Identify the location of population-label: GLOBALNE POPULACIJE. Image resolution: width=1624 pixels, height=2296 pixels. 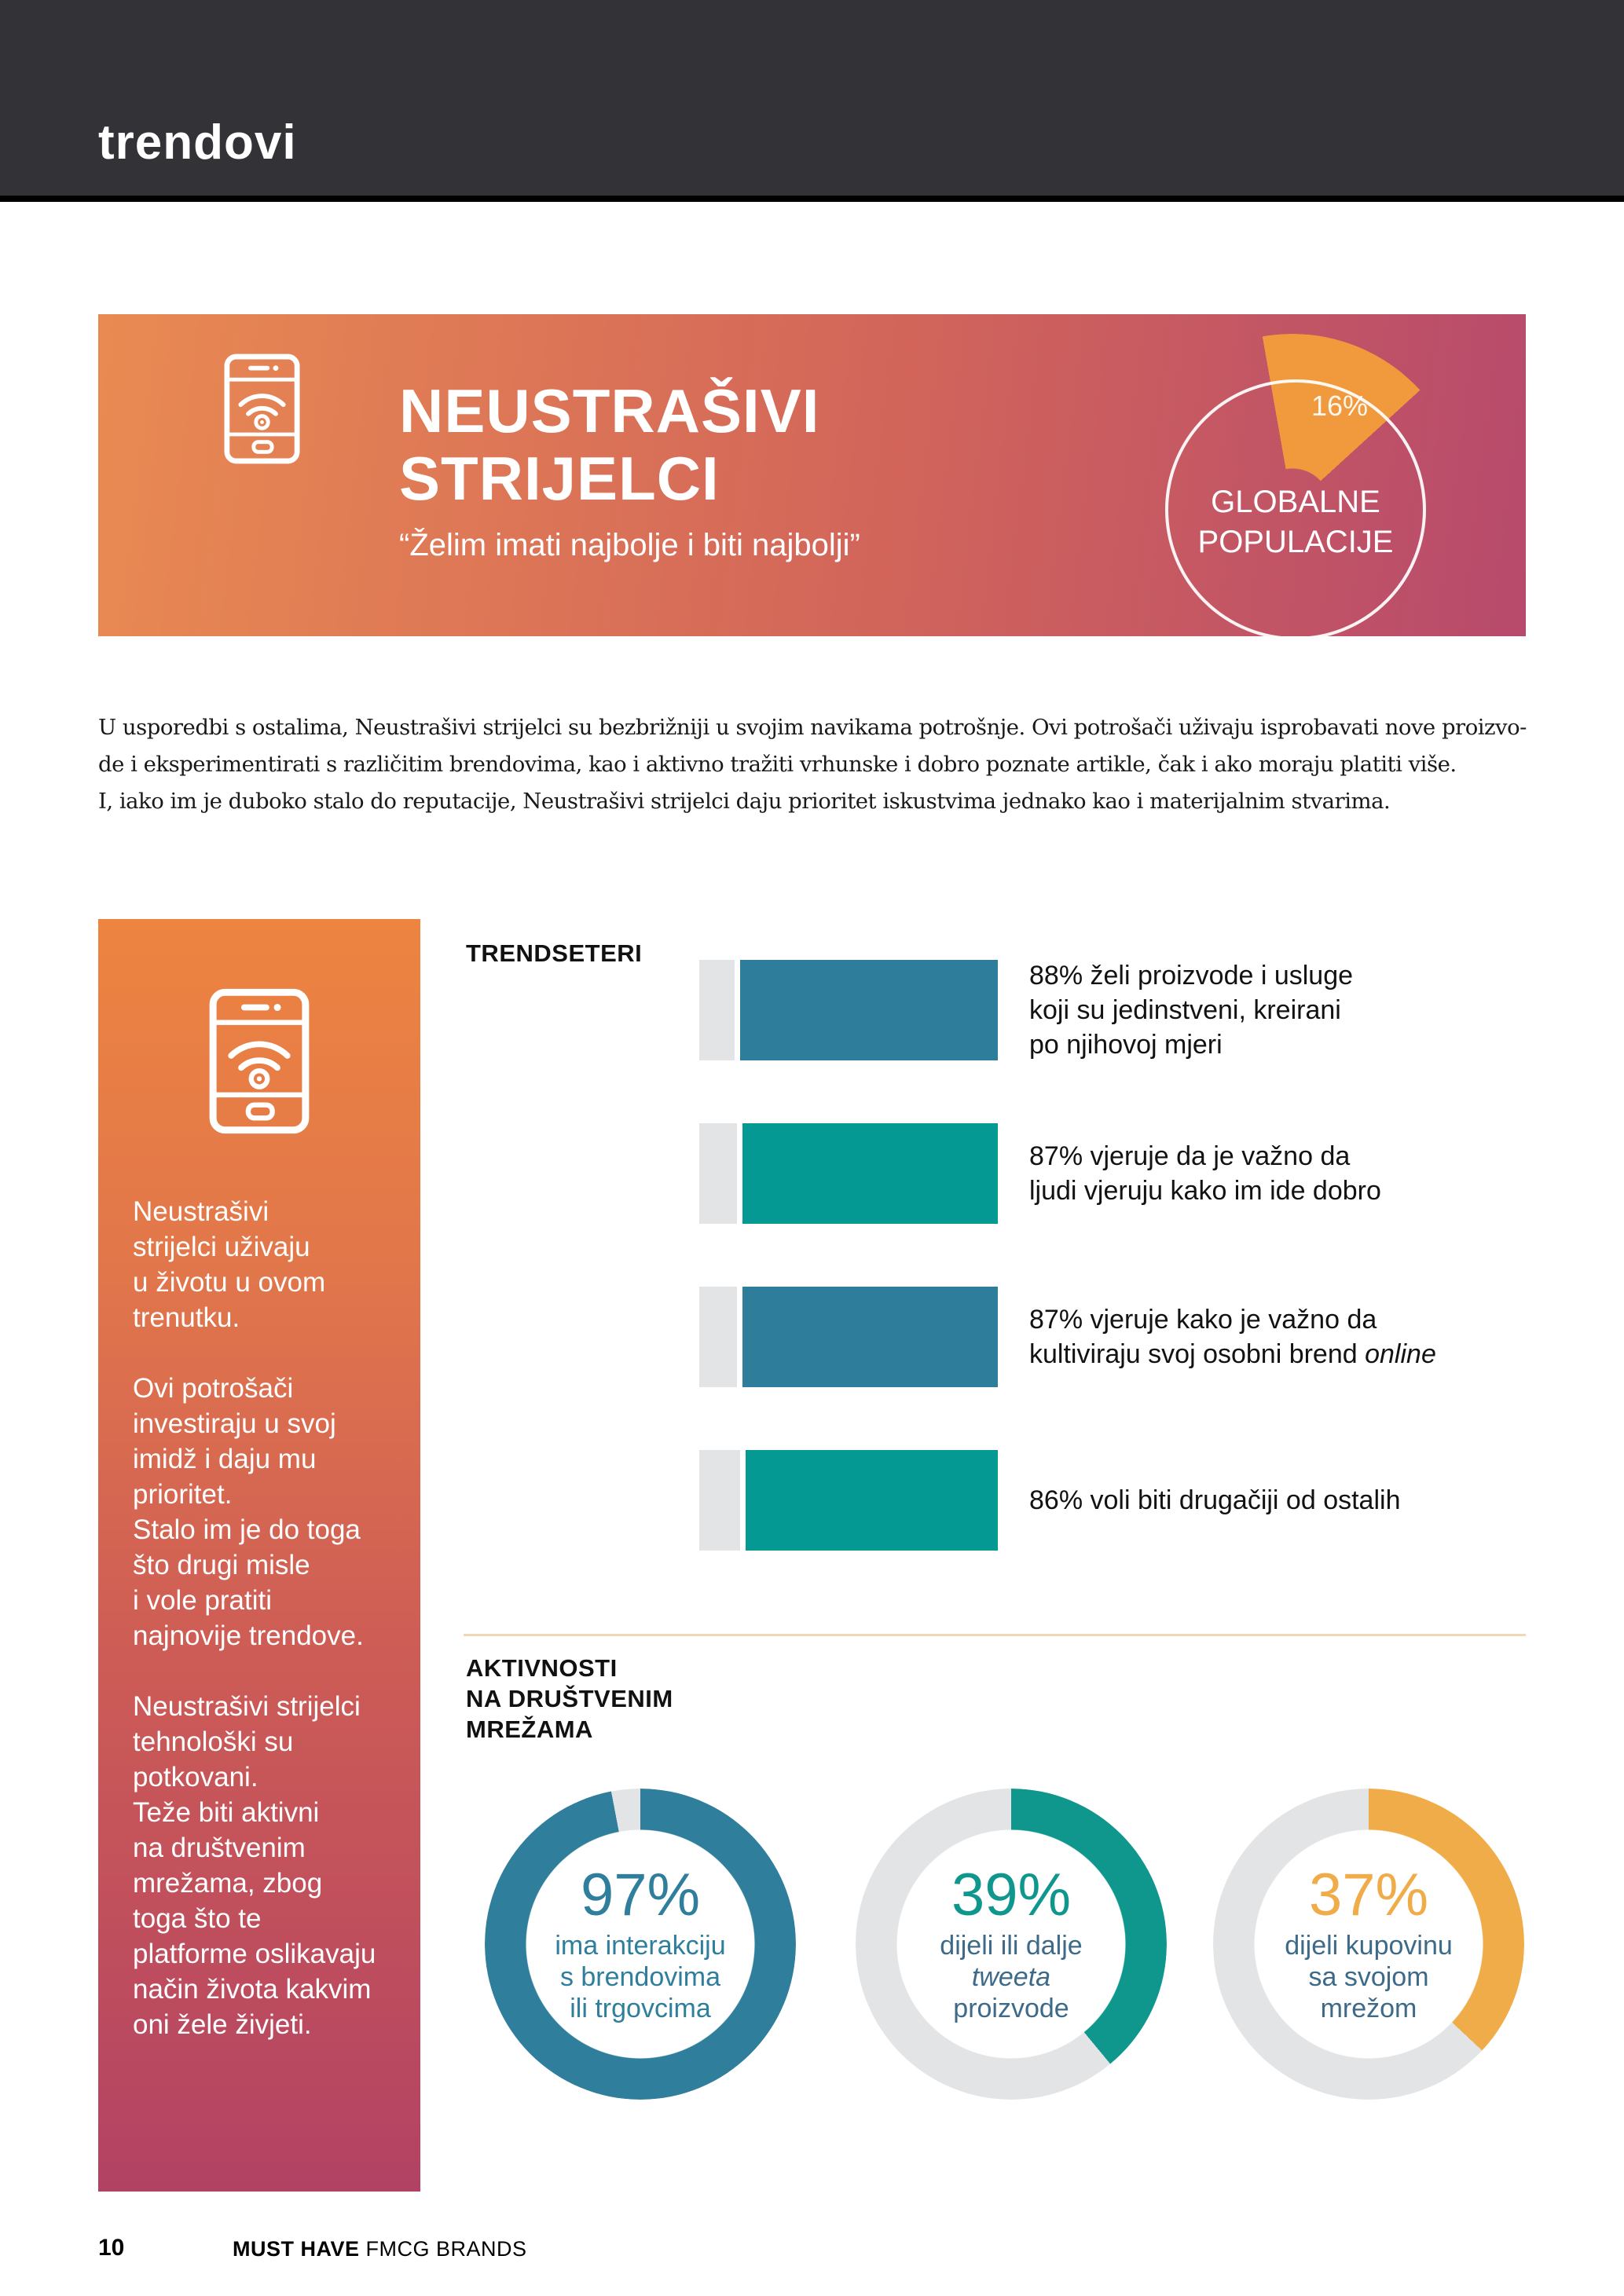
(1296, 522).